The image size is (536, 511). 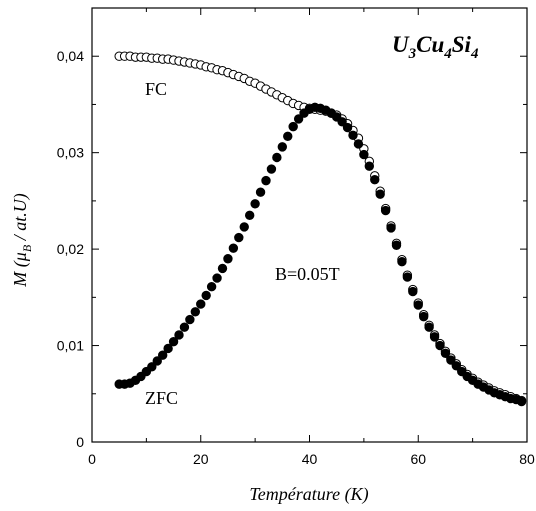 I want to click on y-axis-label-sub: B, so click(x=27, y=248).